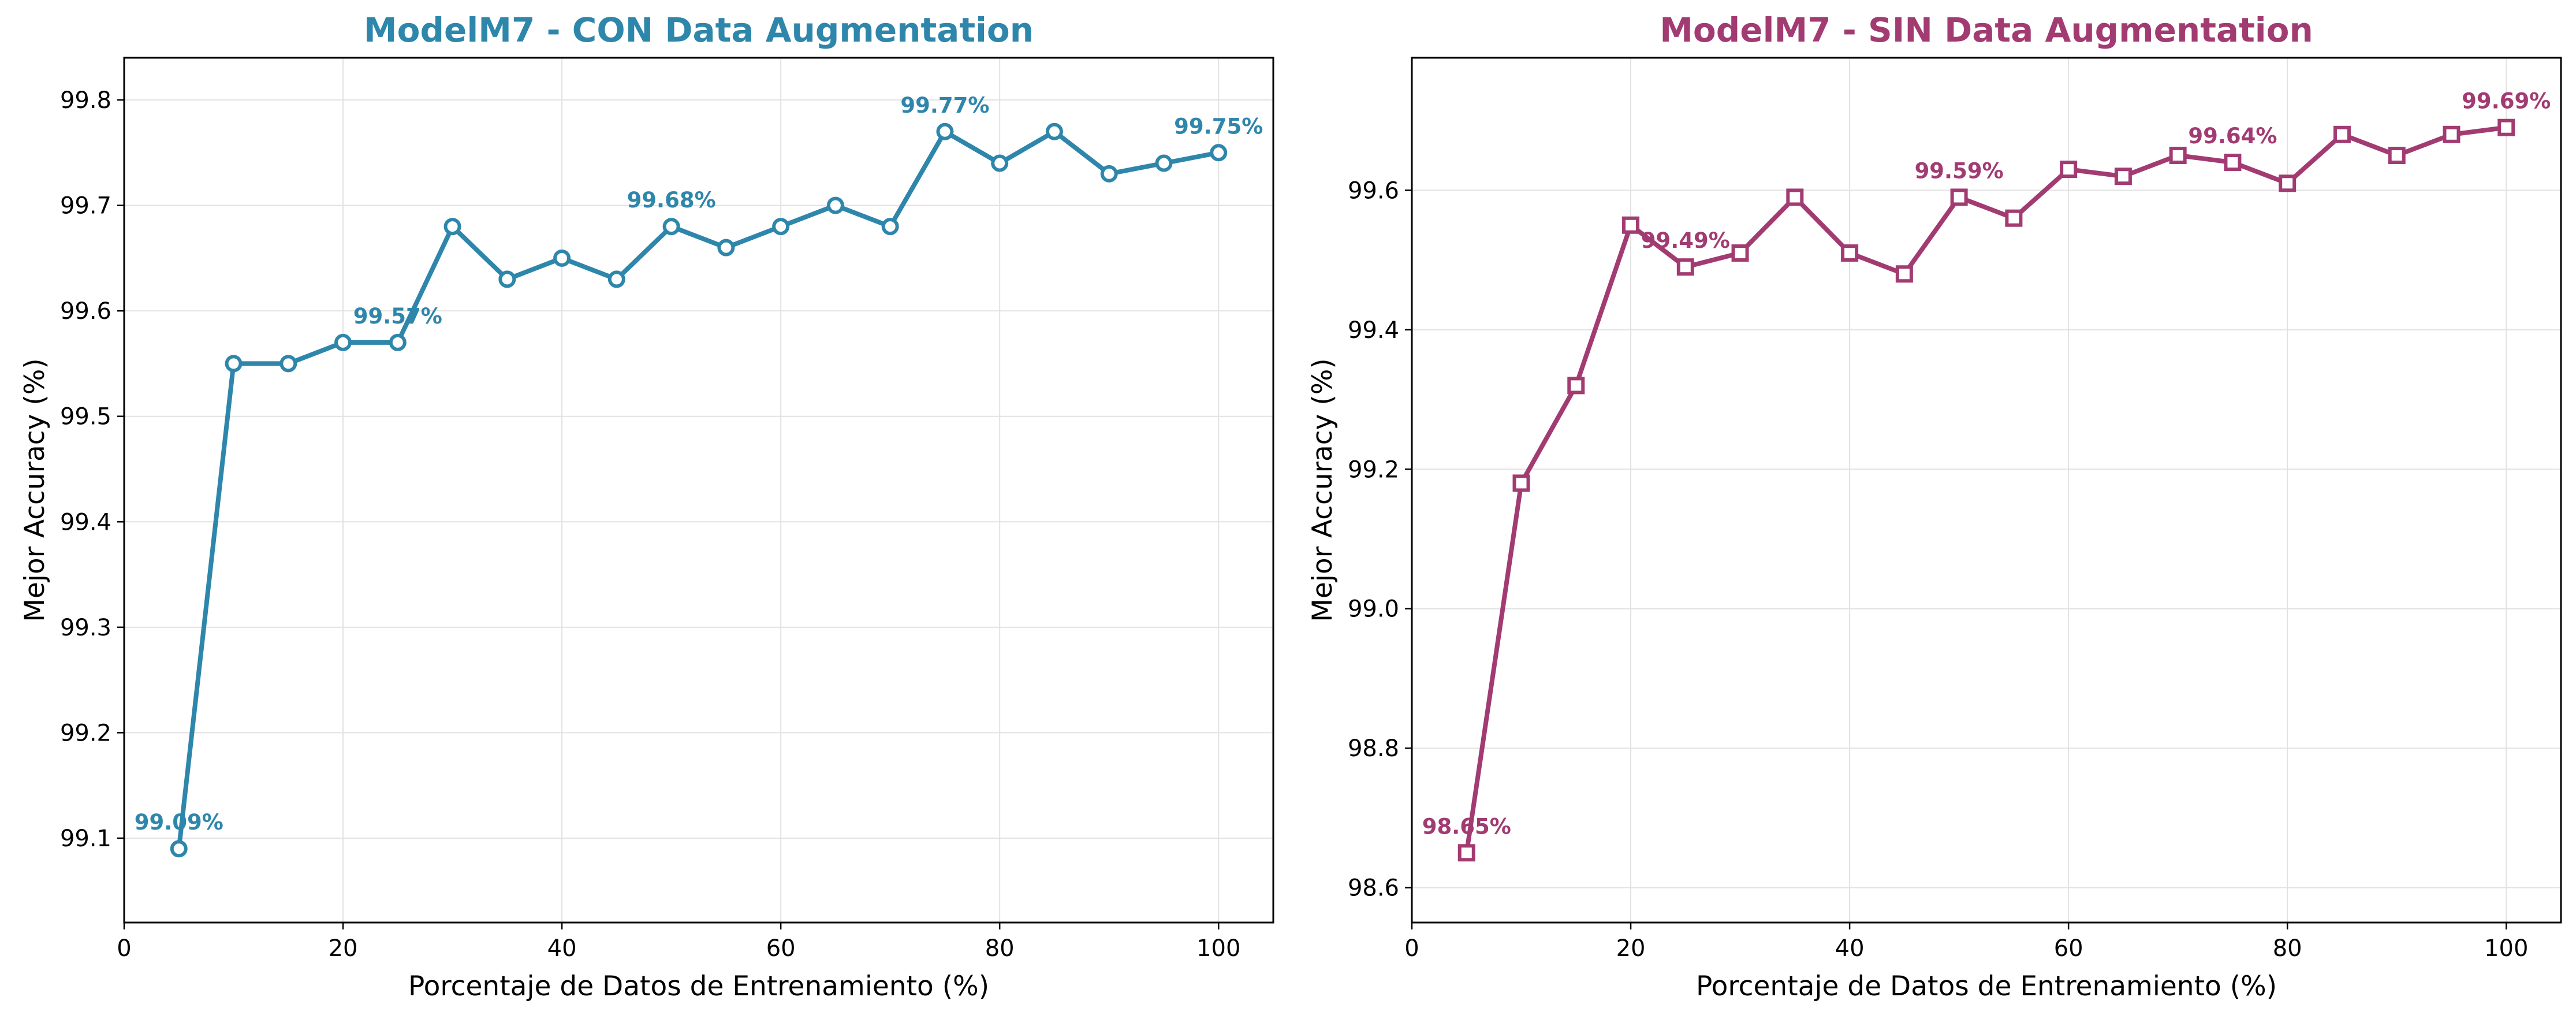  I want to click on data-label: 98.65%, so click(1466, 826).